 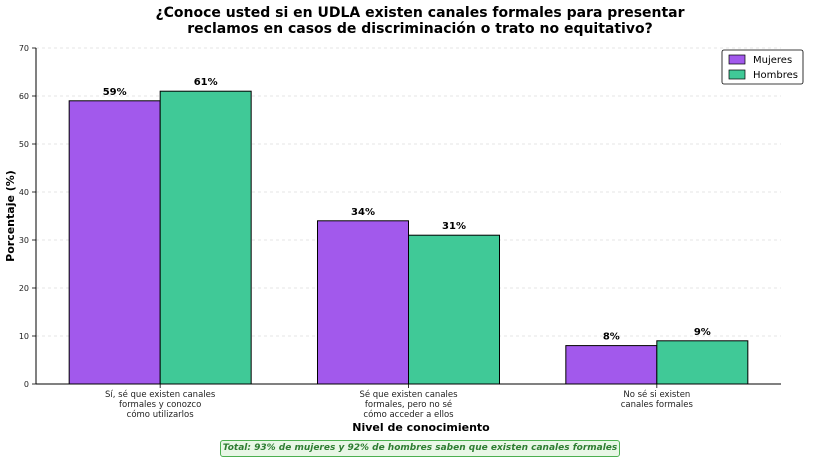 I want to click on y-axis-label: Porcentaje (%), so click(x=10, y=216).